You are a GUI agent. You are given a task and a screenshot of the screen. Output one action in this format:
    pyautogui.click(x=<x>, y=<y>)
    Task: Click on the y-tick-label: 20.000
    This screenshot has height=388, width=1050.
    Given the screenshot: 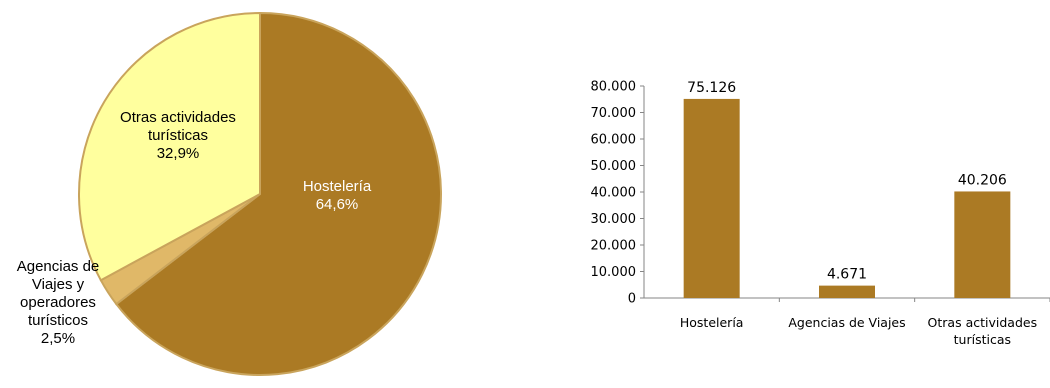 What is the action you would take?
    pyautogui.click(x=614, y=246)
    